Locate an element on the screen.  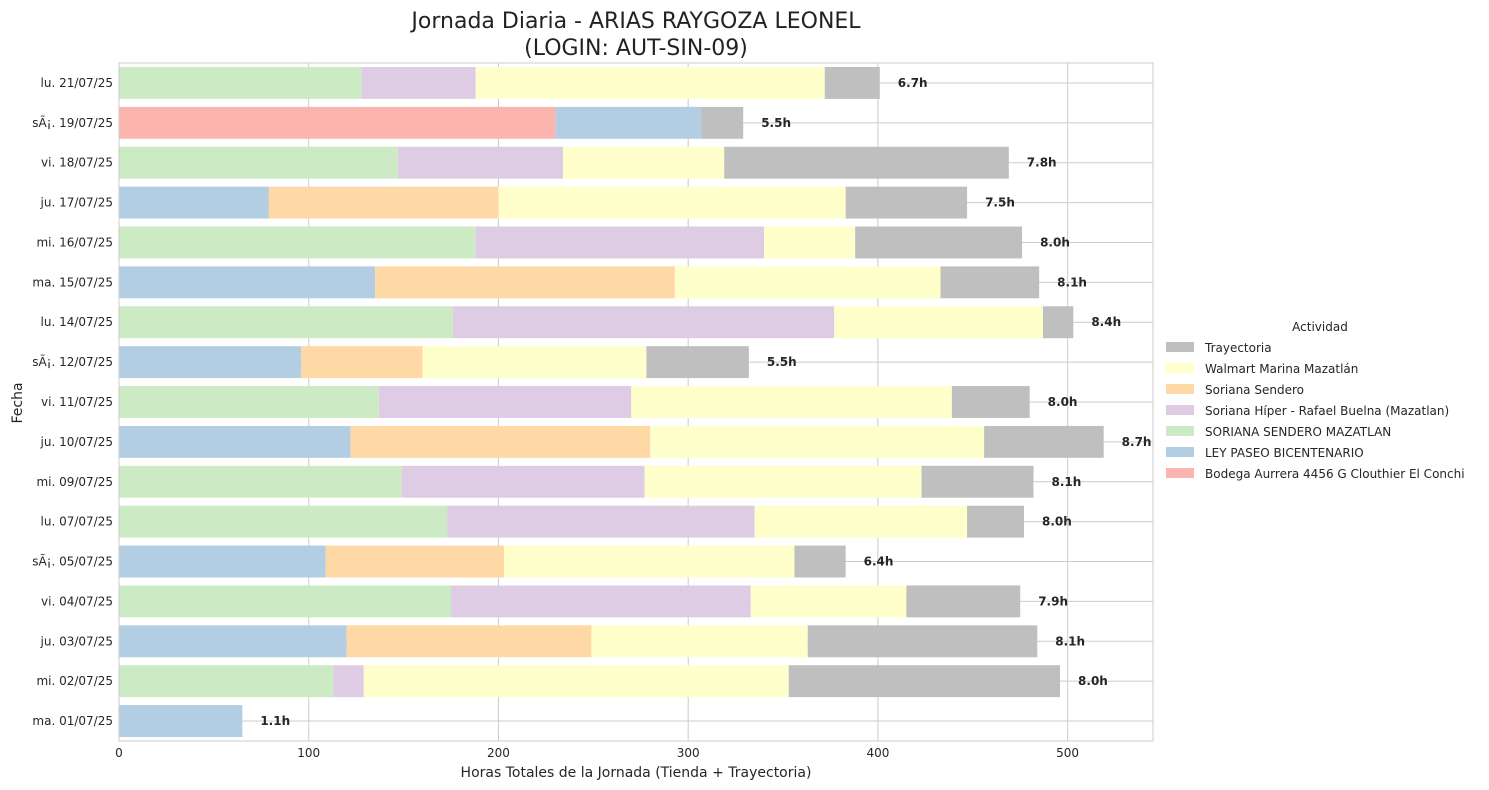
legend-entry: Trayectoria is located at coordinates (1238, 348).